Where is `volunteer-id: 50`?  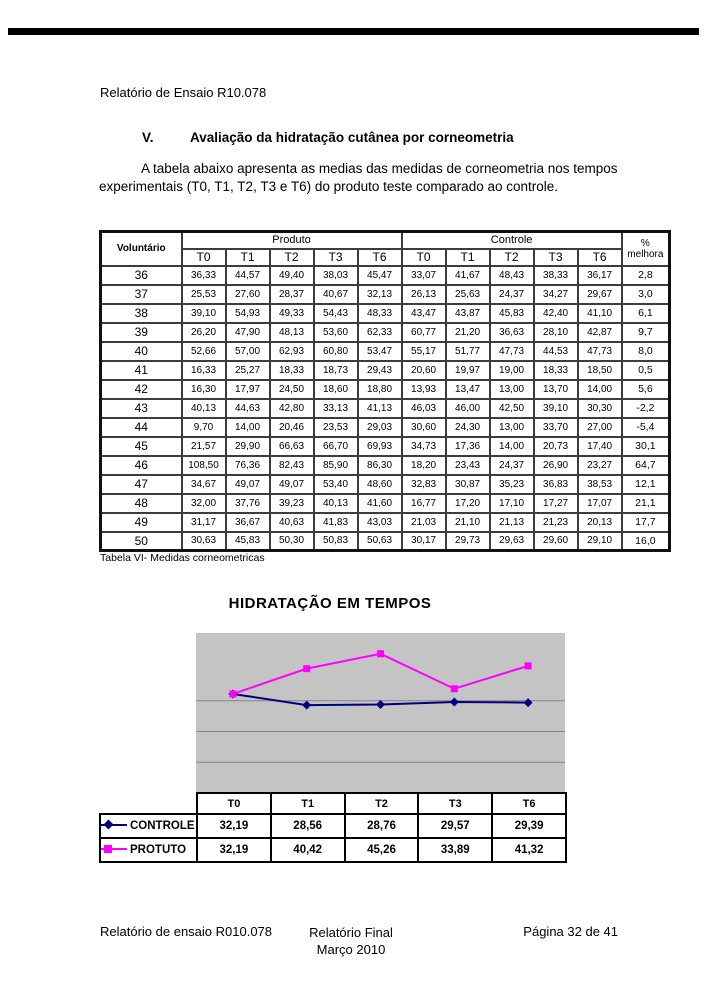 volunteer-id: 50 is located at coordinates (141, 541).